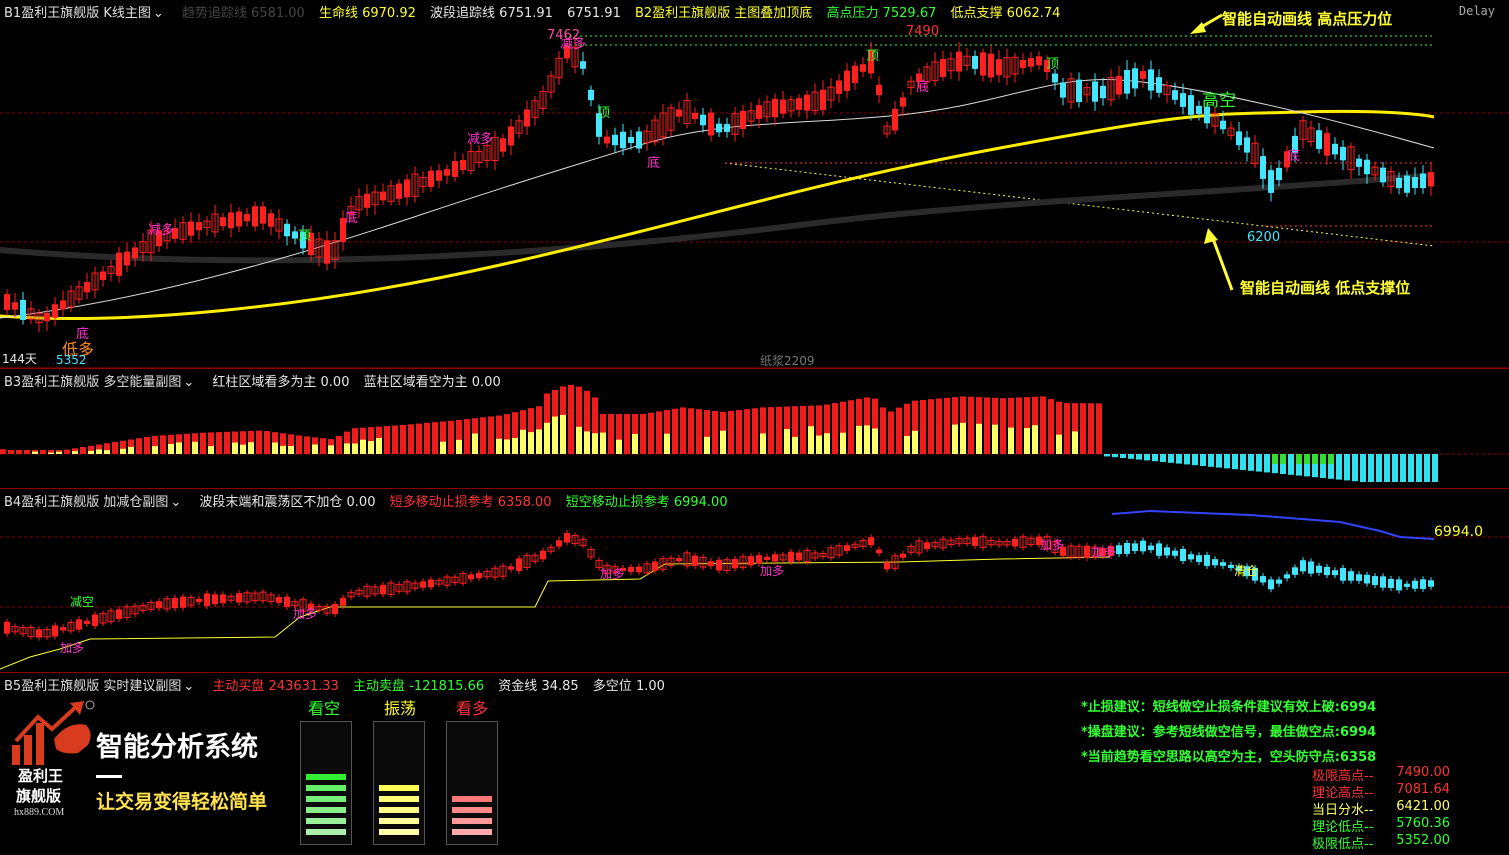  I want to click on short-stop-label: 短空移动止损参考 6994.00, so click(646, 502).